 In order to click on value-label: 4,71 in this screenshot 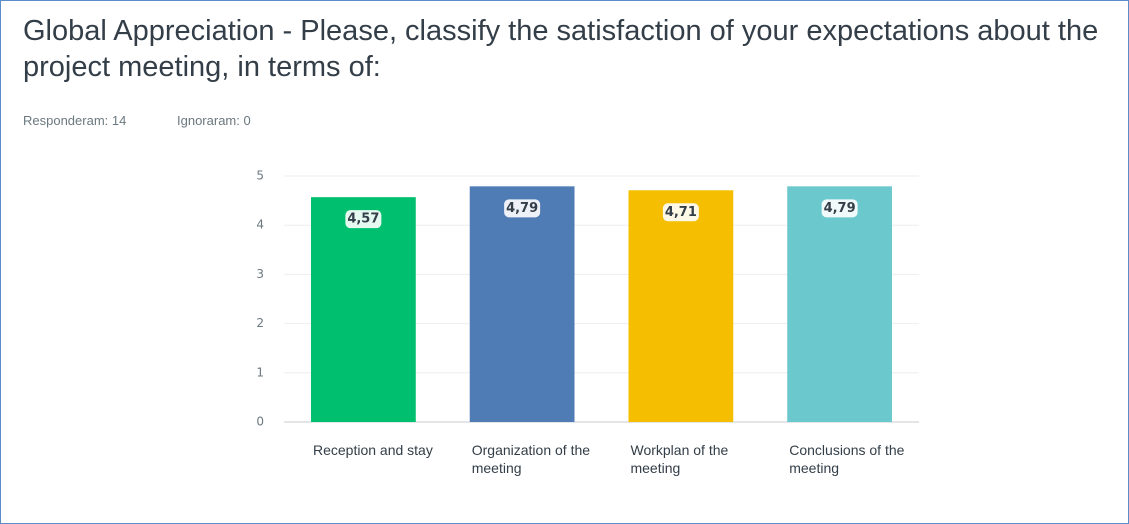, I will do `click(681, 212)`.